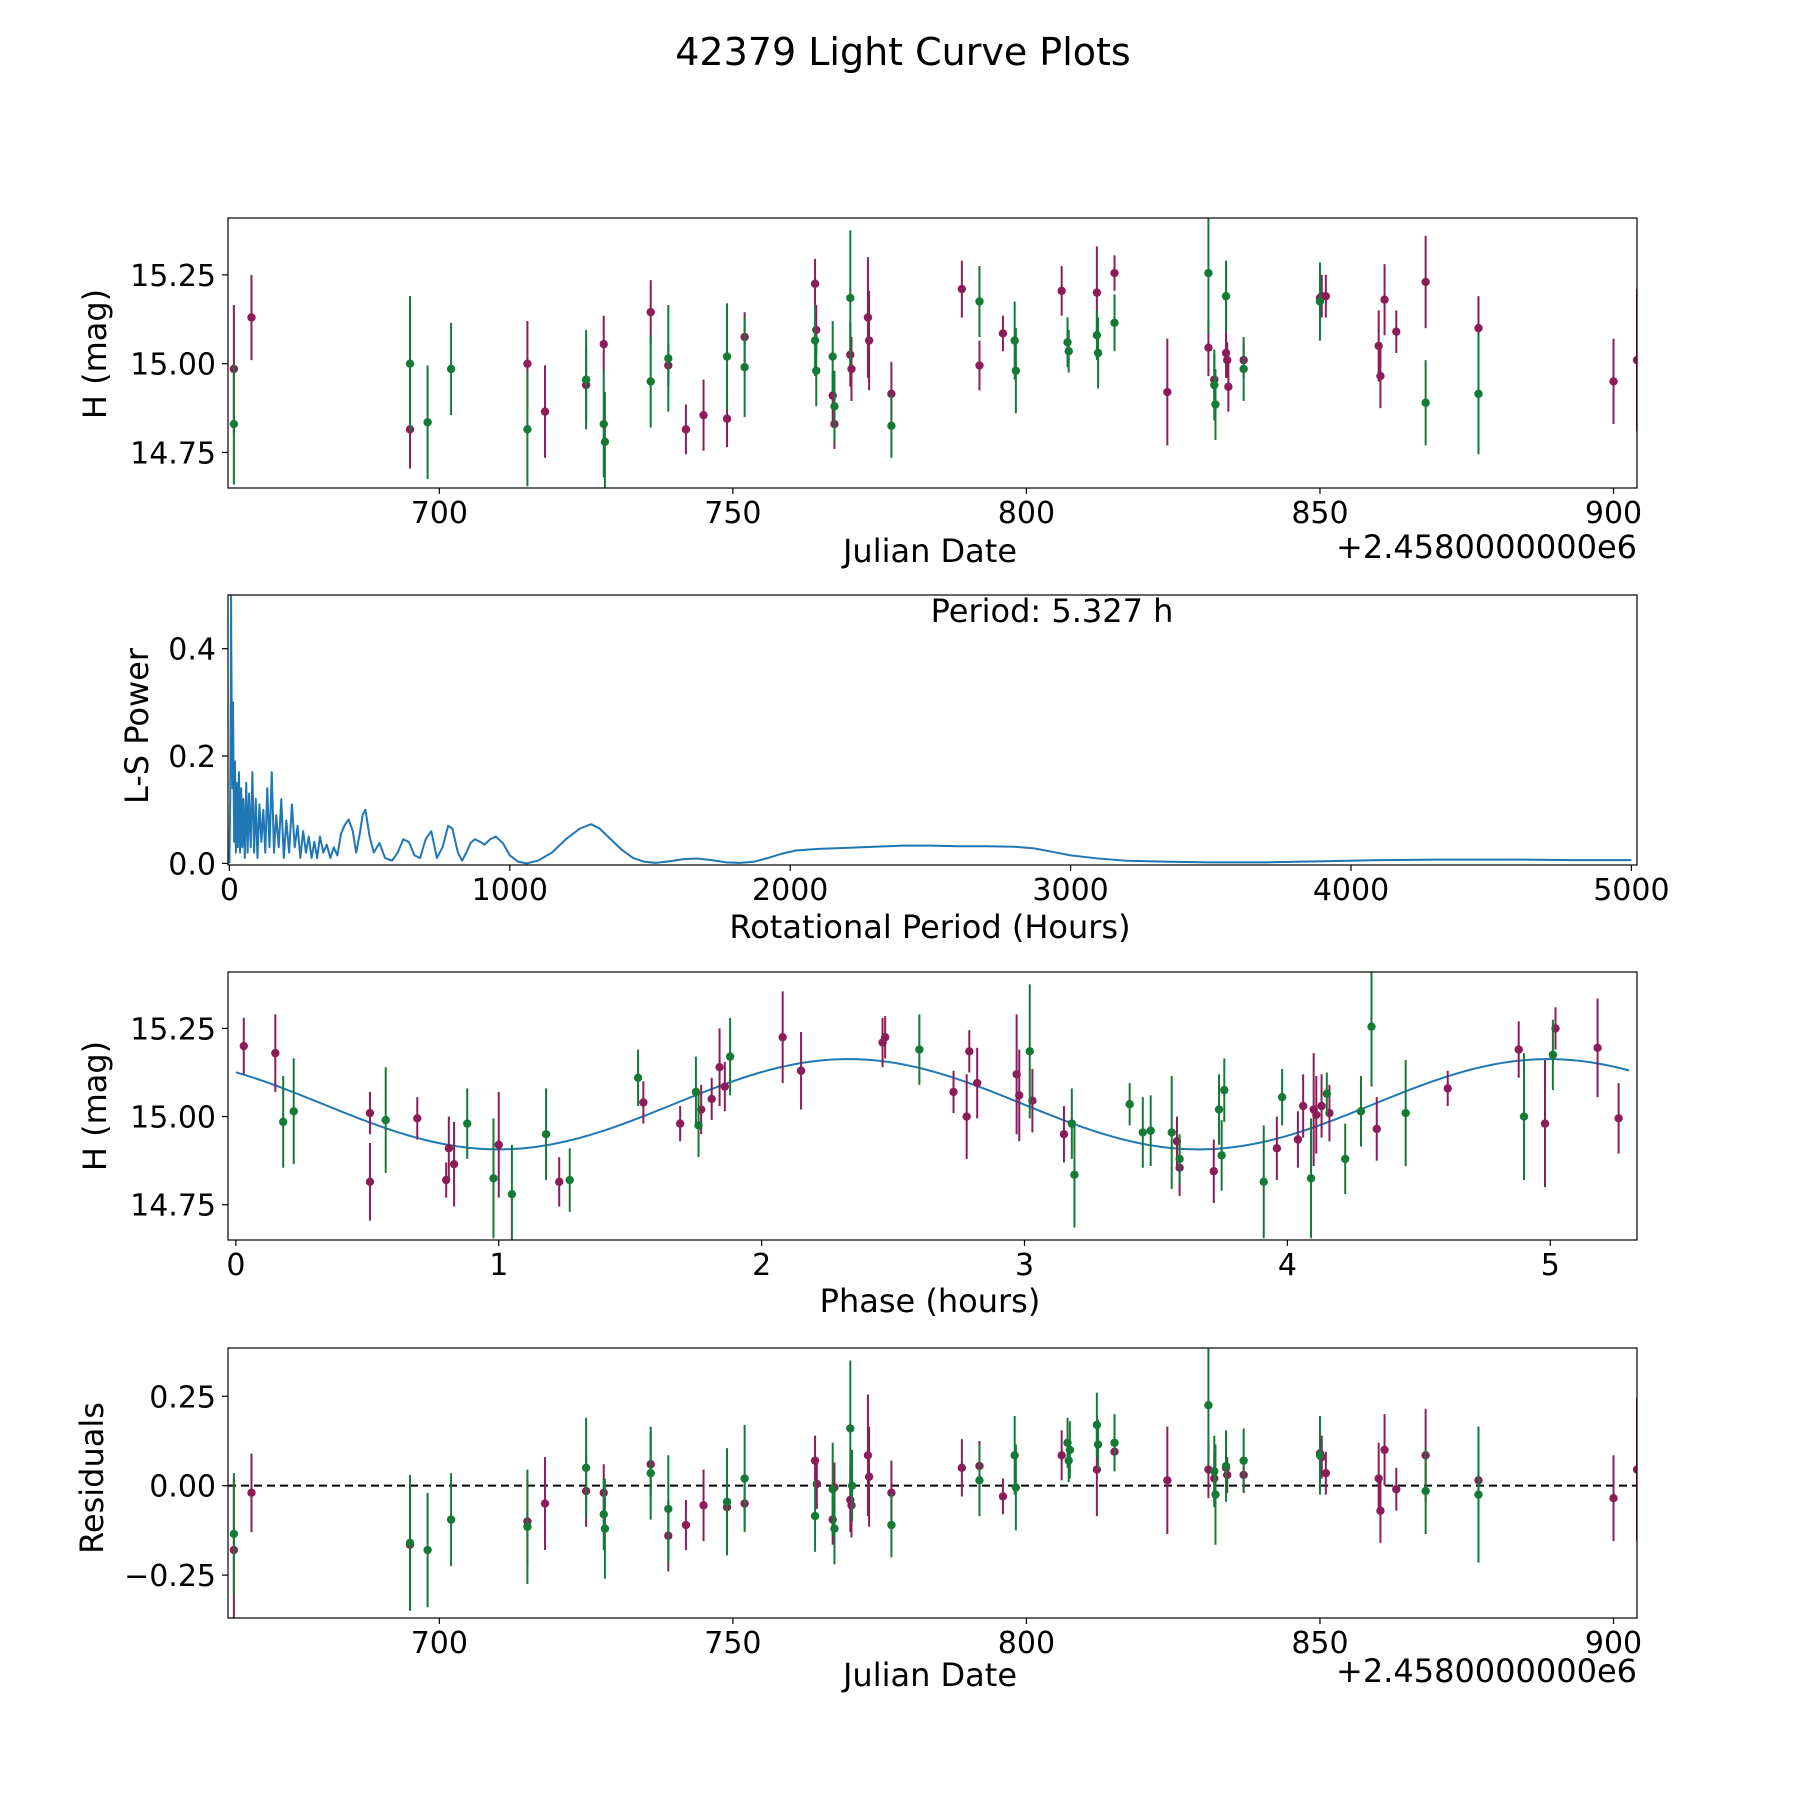  Describe the element at coordinates (173, 276) in the screenshot. I see `y-tick-label: 15.25` at that location.